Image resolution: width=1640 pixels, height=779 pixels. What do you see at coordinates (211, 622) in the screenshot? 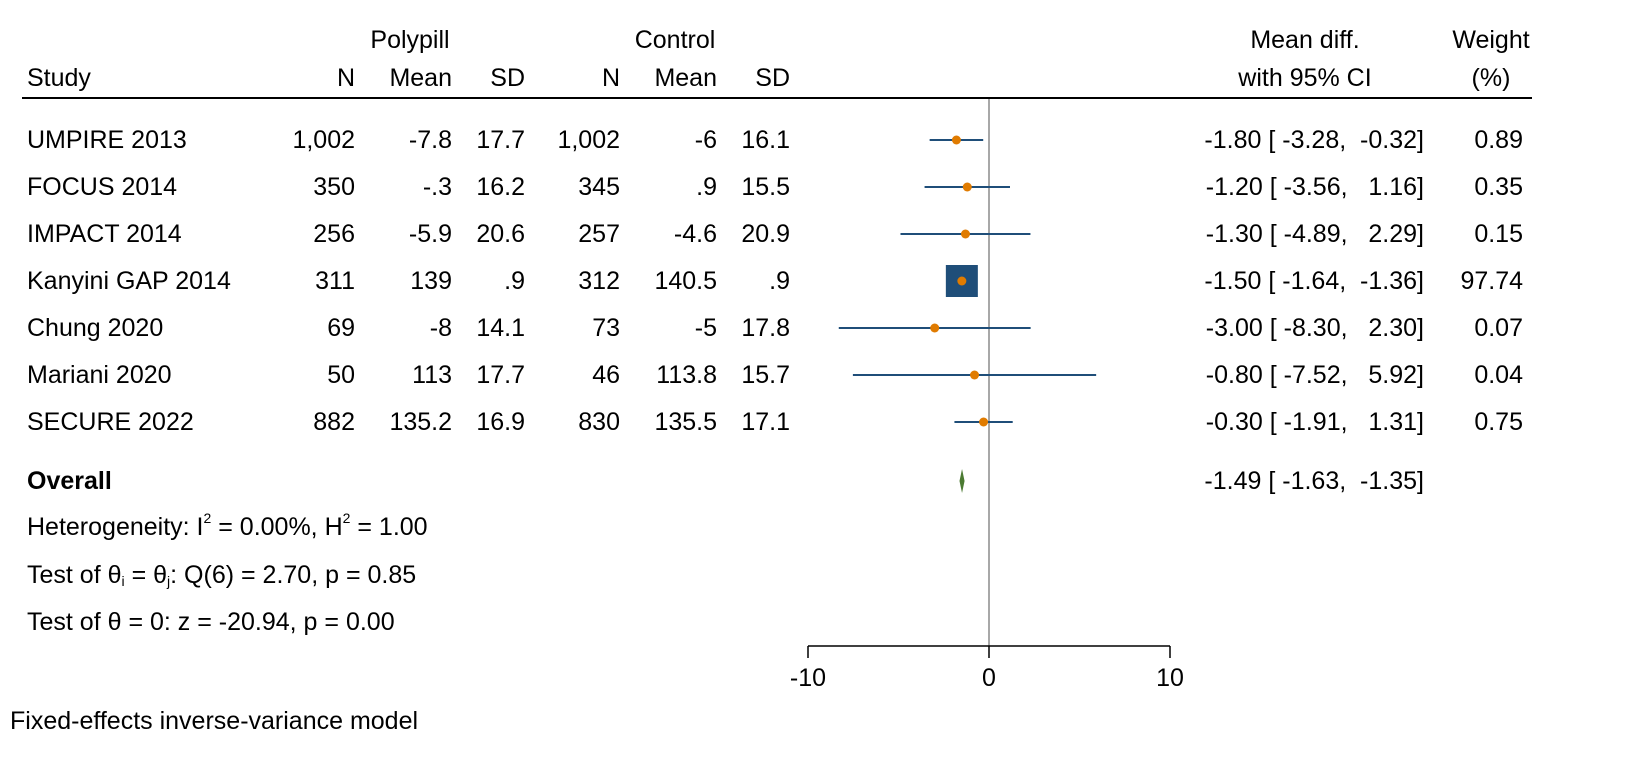
I see `zero-effect-test-text: Test of θ = 0: z = -20.94, p = 0.00` at bounding box center [211, 622].